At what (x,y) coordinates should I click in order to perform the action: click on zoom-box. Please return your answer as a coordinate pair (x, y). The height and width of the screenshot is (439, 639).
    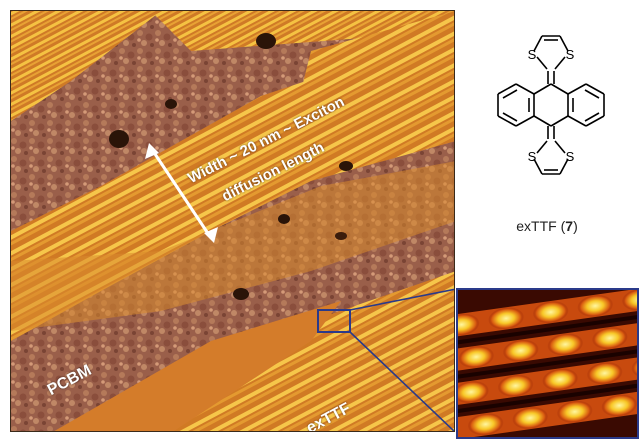
    Looking at the image, I should click on (334, 321).